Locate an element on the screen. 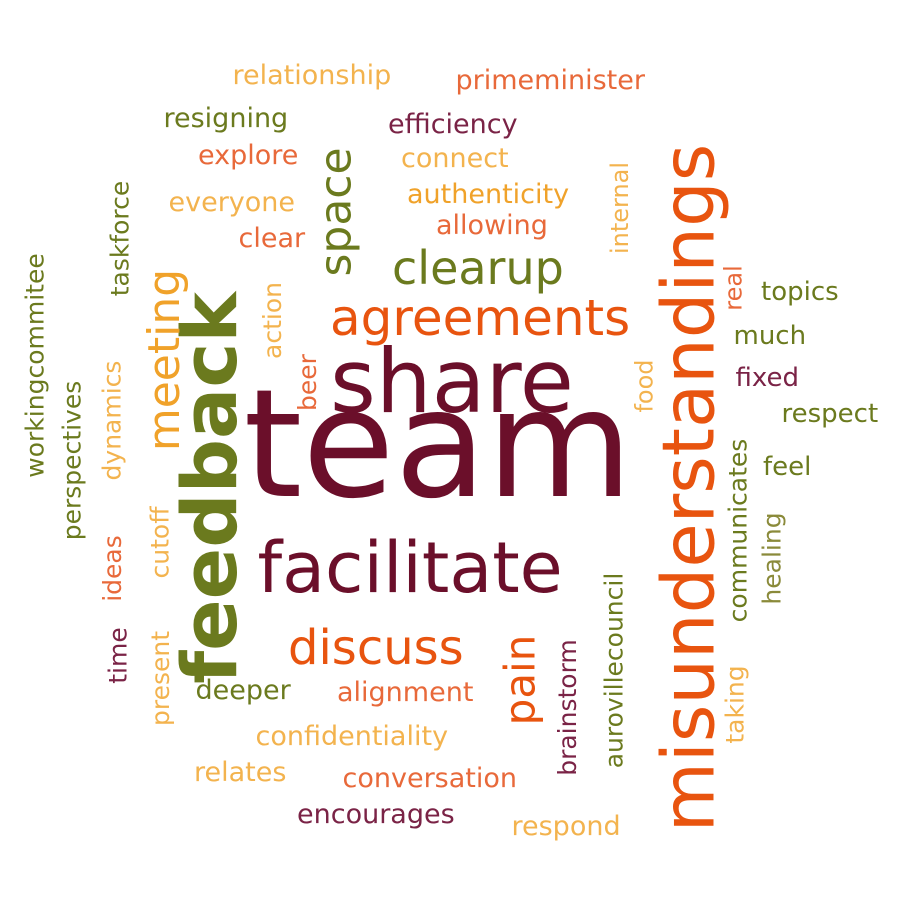 The width and height of the screenshot is (900, 900). word-beer: beer is located at coordinates (307, 382).